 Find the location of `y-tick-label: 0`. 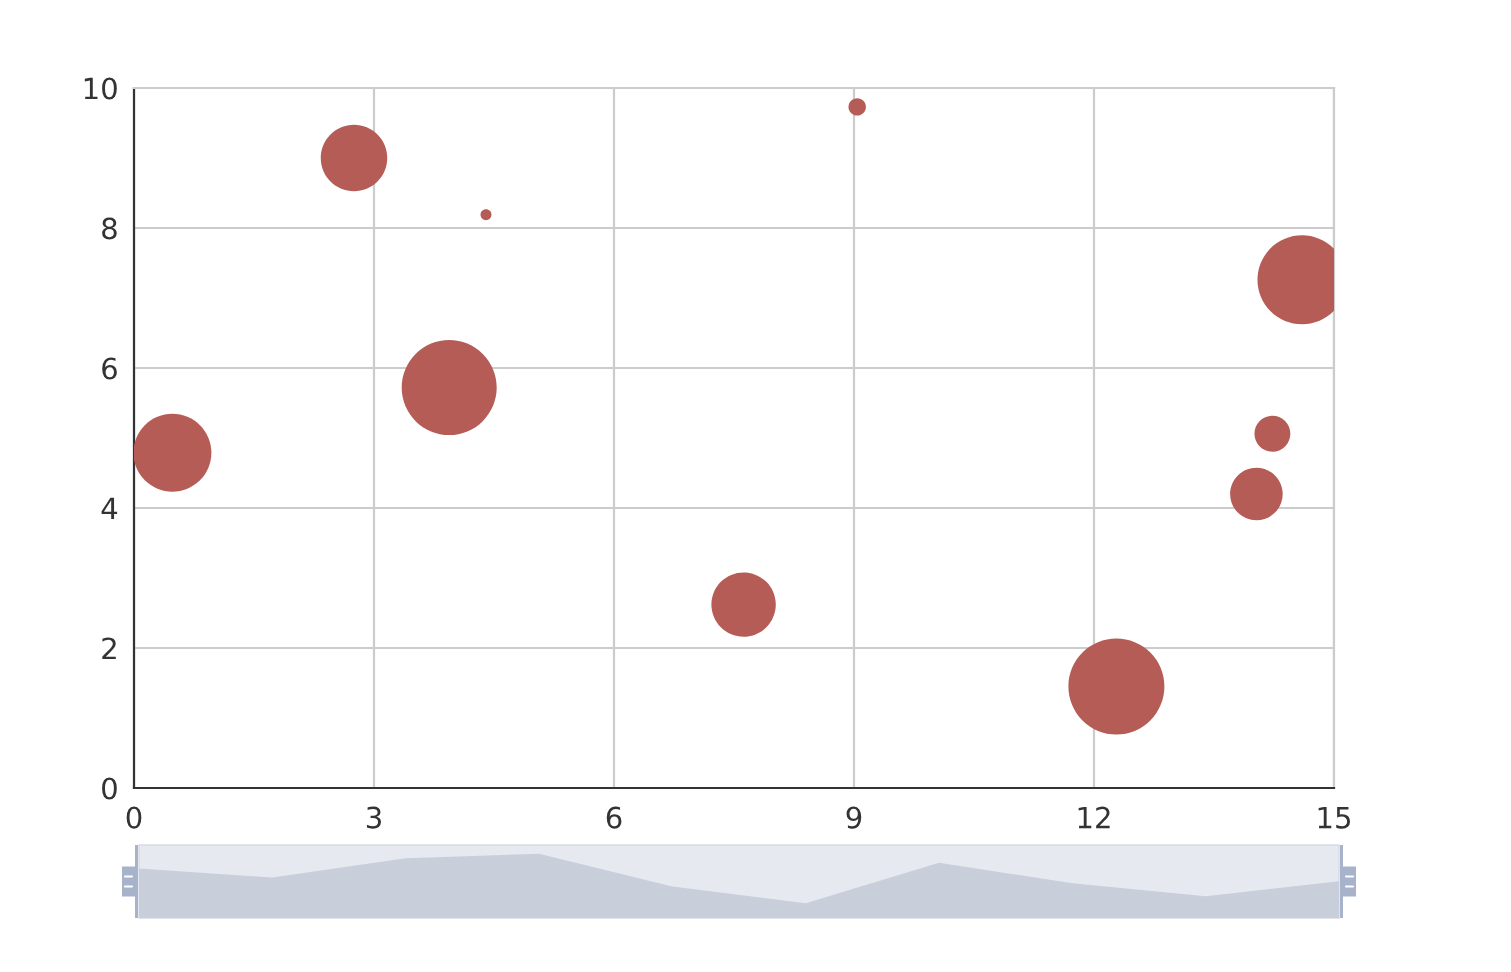

y-tick-label: 0 is located at coordinates (109, 788).